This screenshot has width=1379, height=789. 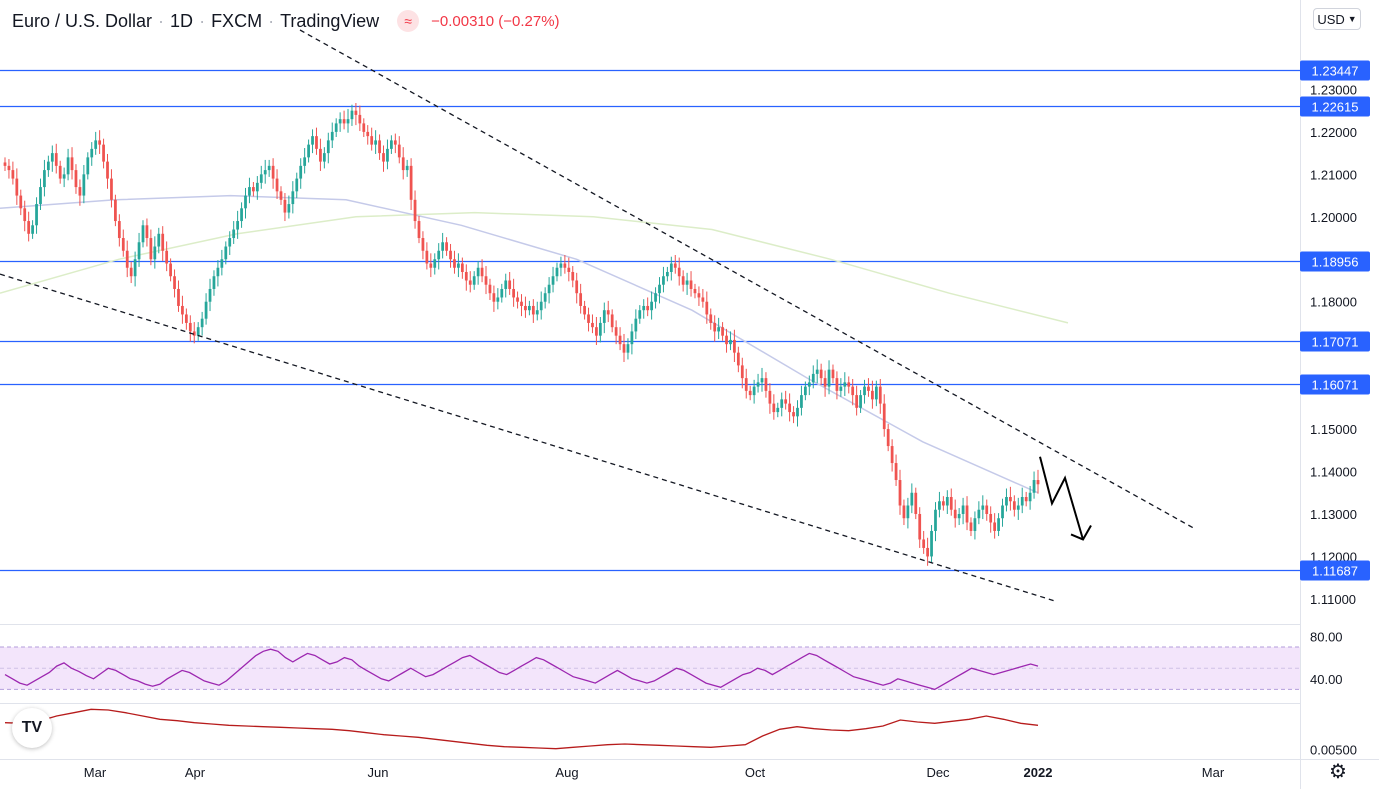 What do you see at coordinates (1333, 132) in the screenshot?
I see `y-tick-label: 1.22000` at bounding box center [1333, 132].